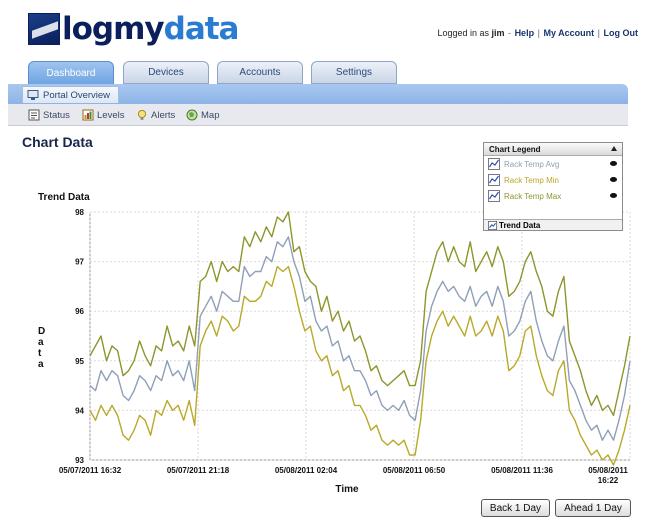  What do you see at coordinates (553, 224) in the screenshot?
I see `legend-footer: Trend Data` at bounding box center [553, 224].